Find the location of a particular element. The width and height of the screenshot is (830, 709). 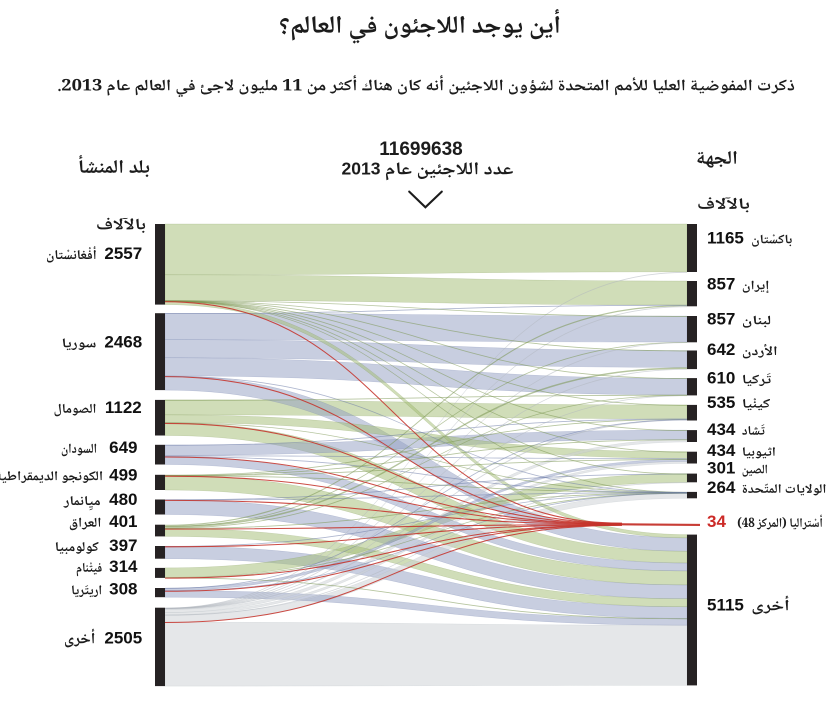

svg-text: 5115 is located at coordinates (725, 605).